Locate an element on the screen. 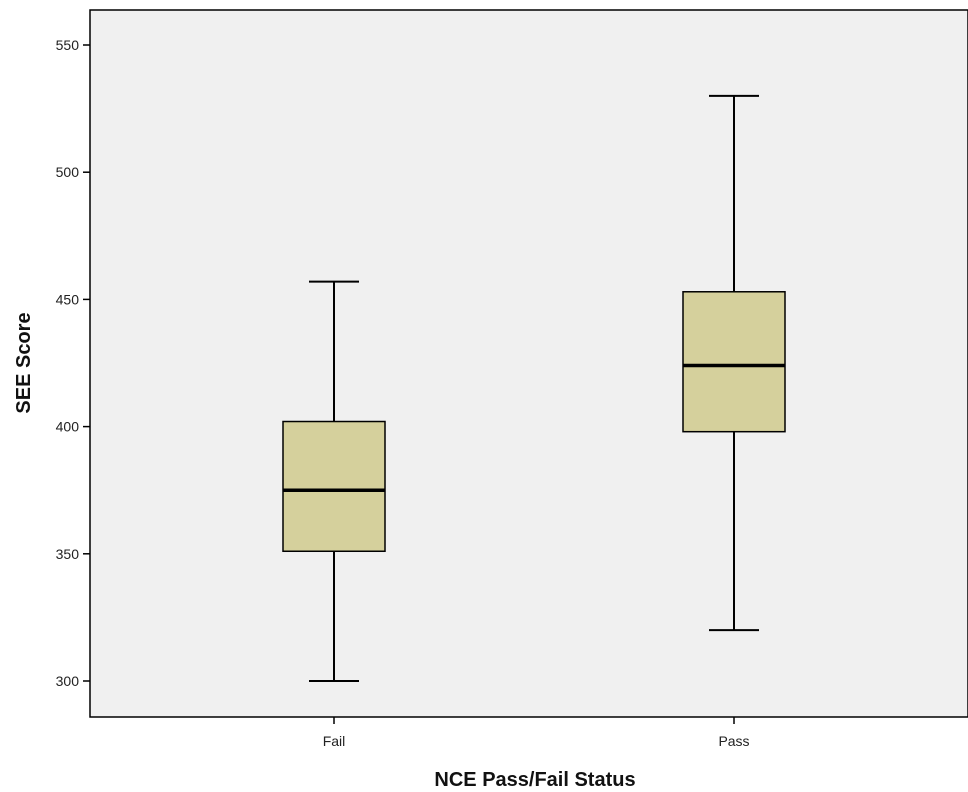 This screenshot has height=792, width=968. y-tick-label-500: 500 is located at coordinates (68, 172).